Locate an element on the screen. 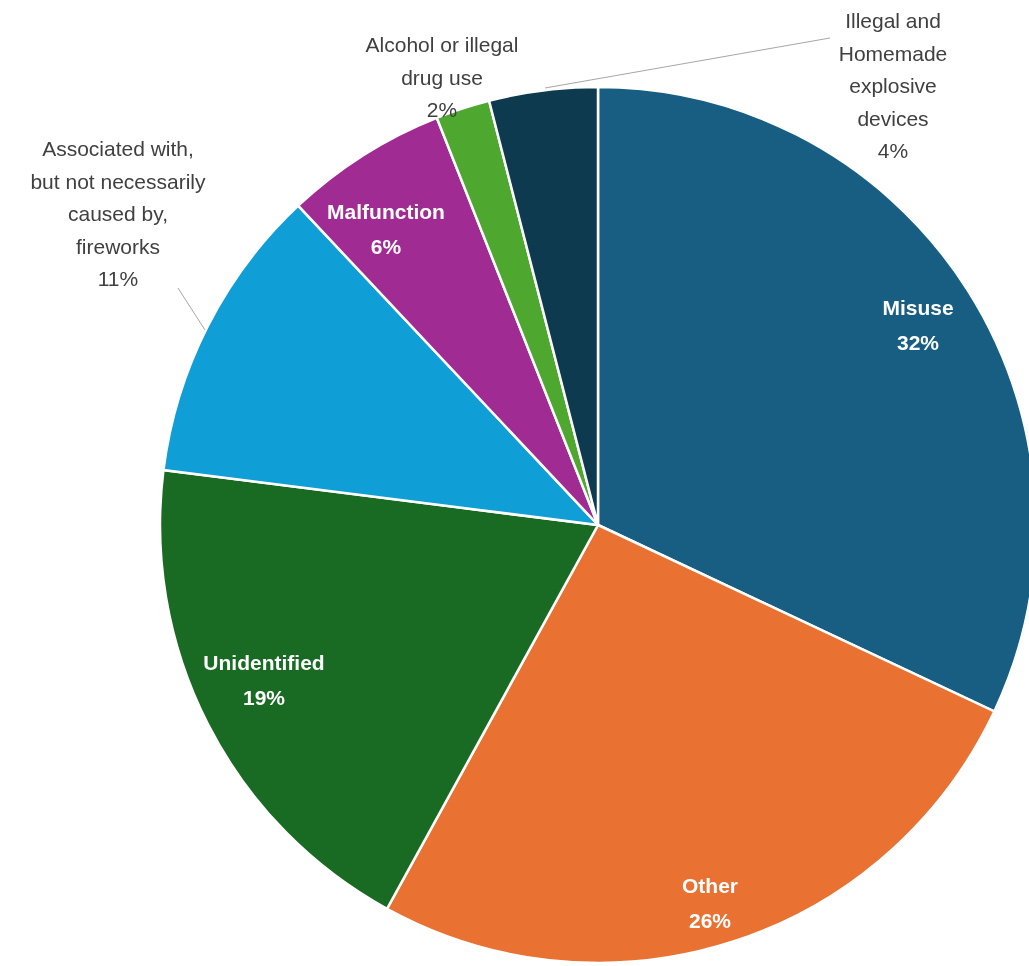 The height and width of the screenshot is (966, 1029). slice-label: Unidentified is located at coordinates (264, 662).